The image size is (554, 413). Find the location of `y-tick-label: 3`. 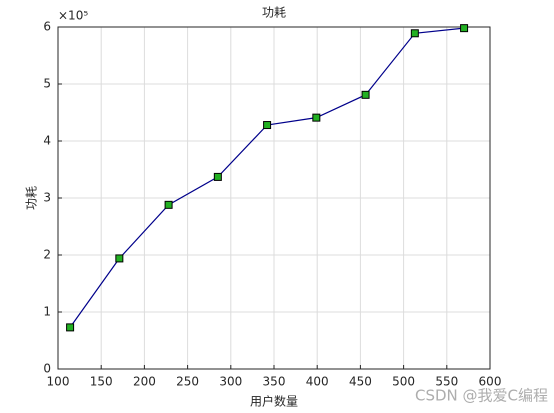

y-tick-label: 3 is located at coordinates (47, 198).